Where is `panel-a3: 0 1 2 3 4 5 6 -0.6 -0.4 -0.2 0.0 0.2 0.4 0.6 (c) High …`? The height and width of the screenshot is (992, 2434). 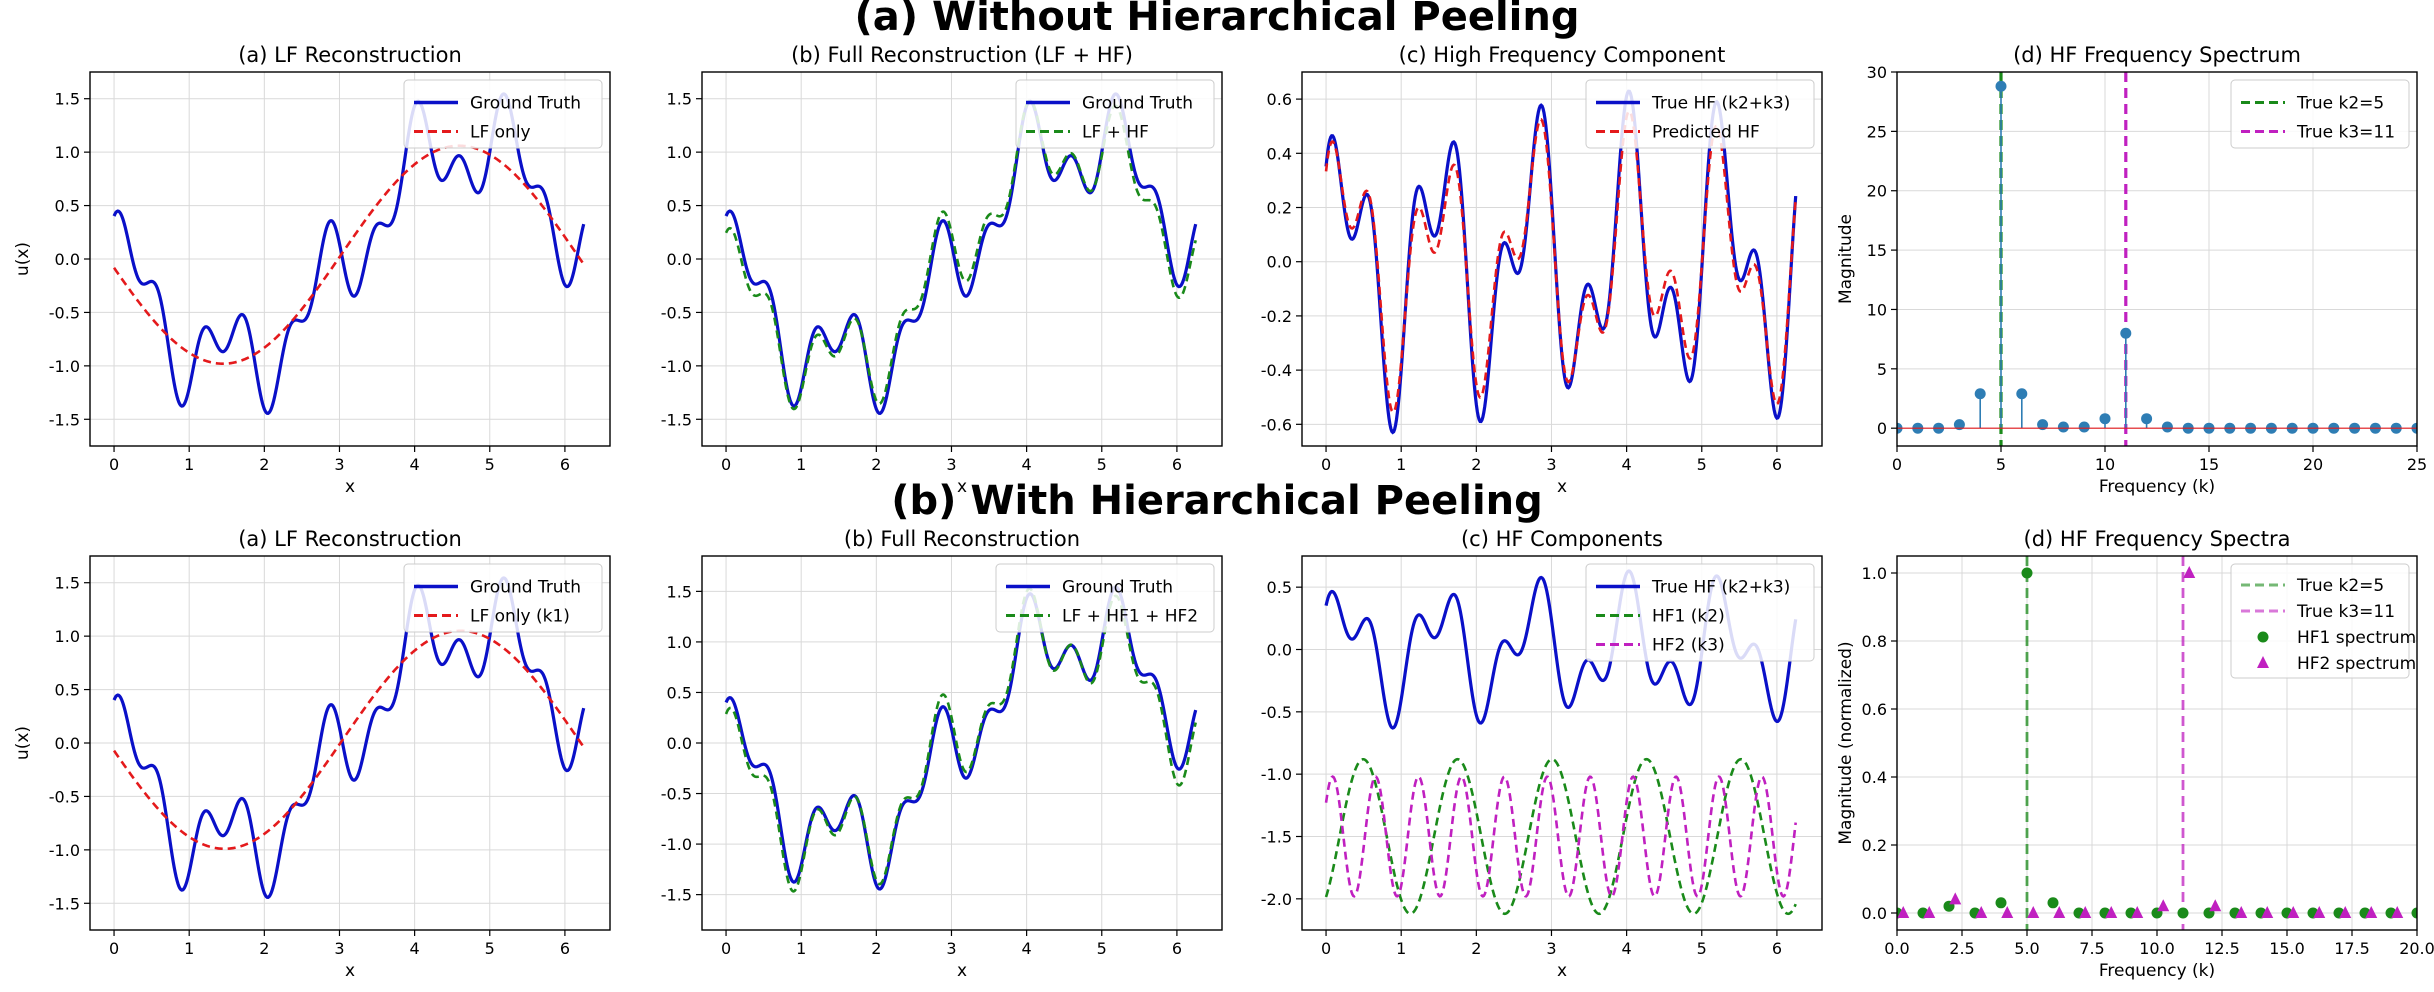
panel-a3: 0 1 2 3 4 5 6 -0.6 -0.4 -0.2 0.0 0.2 0.4 0.6 (c) High … is located at coordinates (1542, 270).